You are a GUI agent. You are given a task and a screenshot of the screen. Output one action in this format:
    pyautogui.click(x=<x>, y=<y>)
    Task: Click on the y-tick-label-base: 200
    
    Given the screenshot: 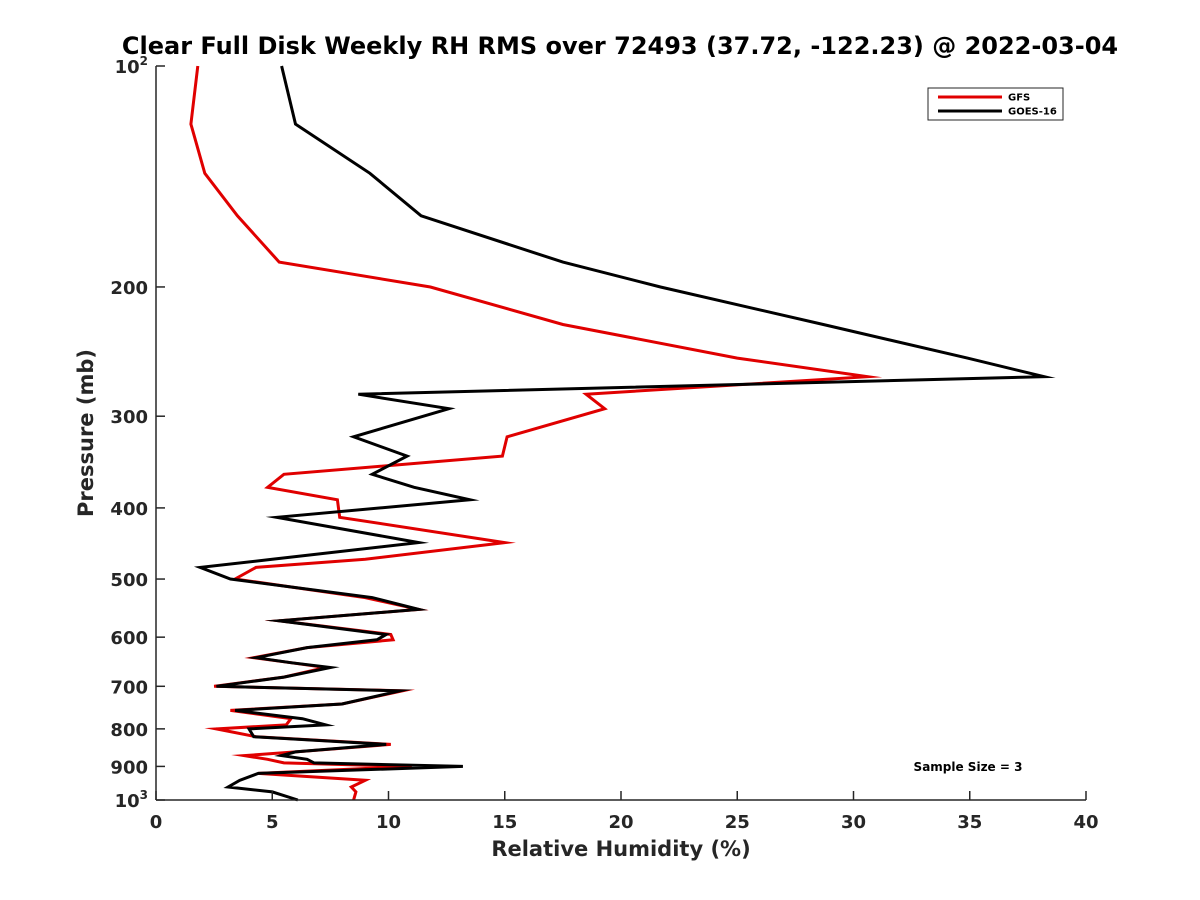 What is the action you would take?
    pyautogui.click(x=129, y=288)
    